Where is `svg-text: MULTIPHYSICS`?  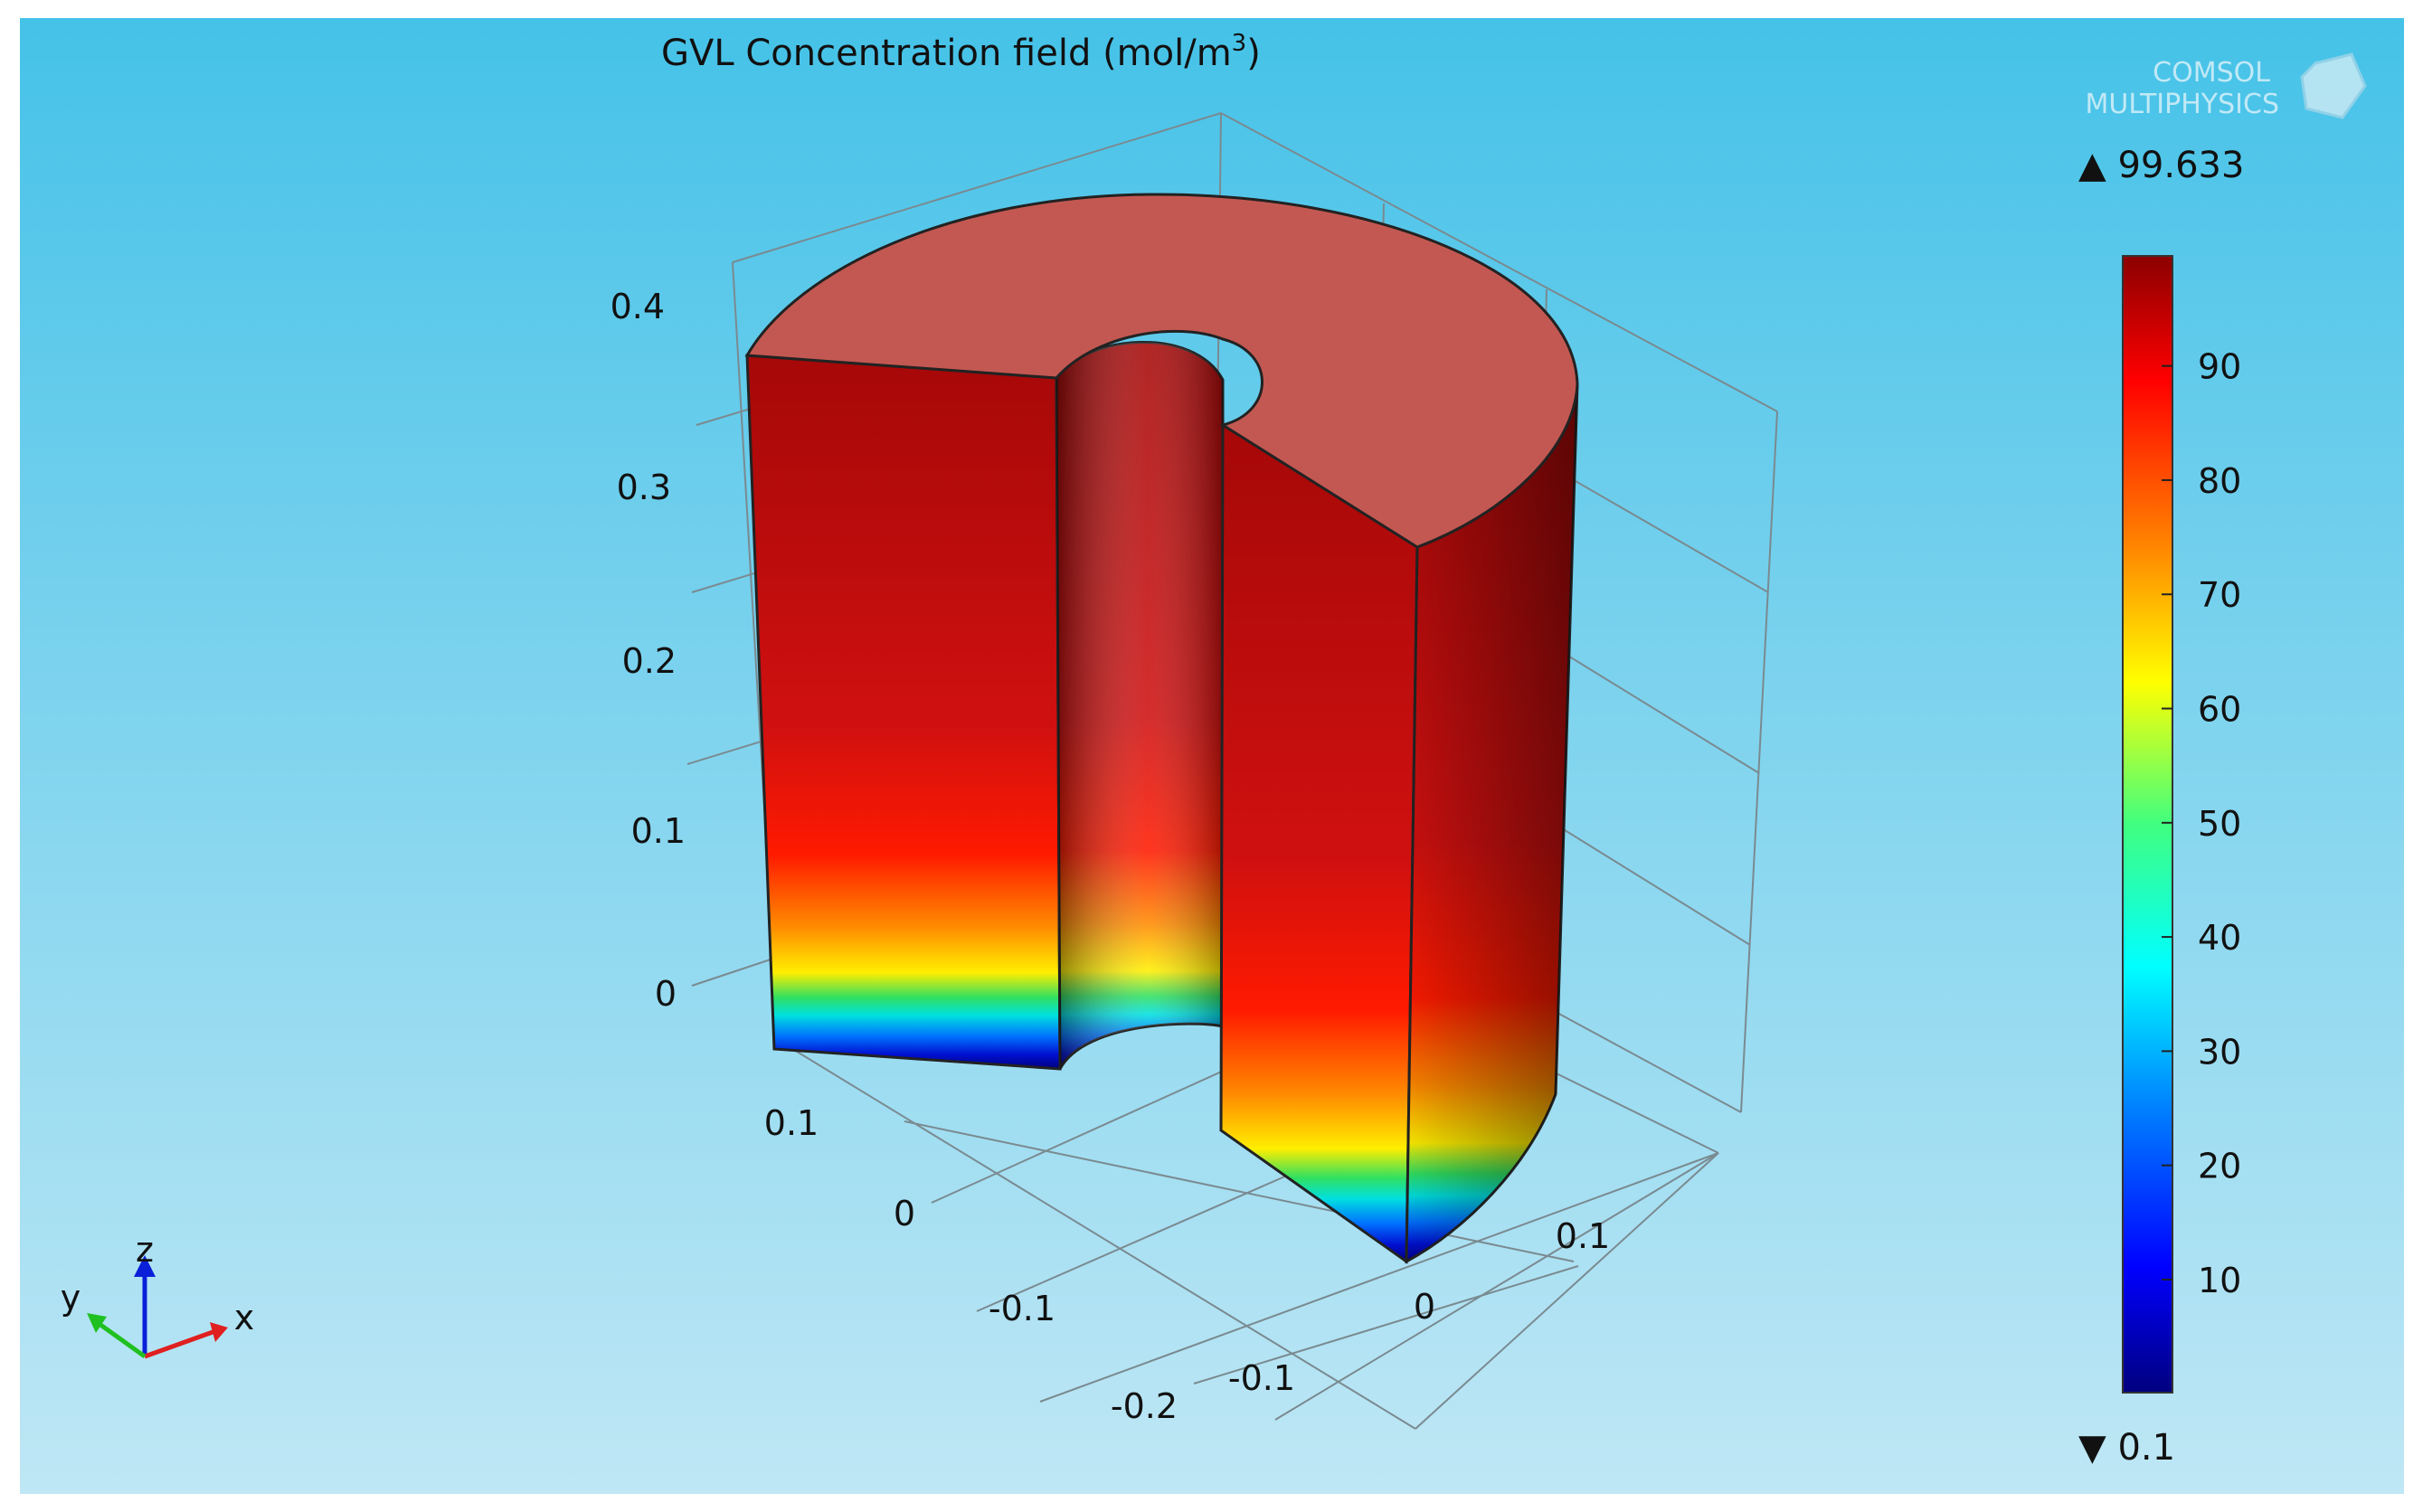 svg-text: MULTIPHYSICS is located at coordinates (2183, 104).